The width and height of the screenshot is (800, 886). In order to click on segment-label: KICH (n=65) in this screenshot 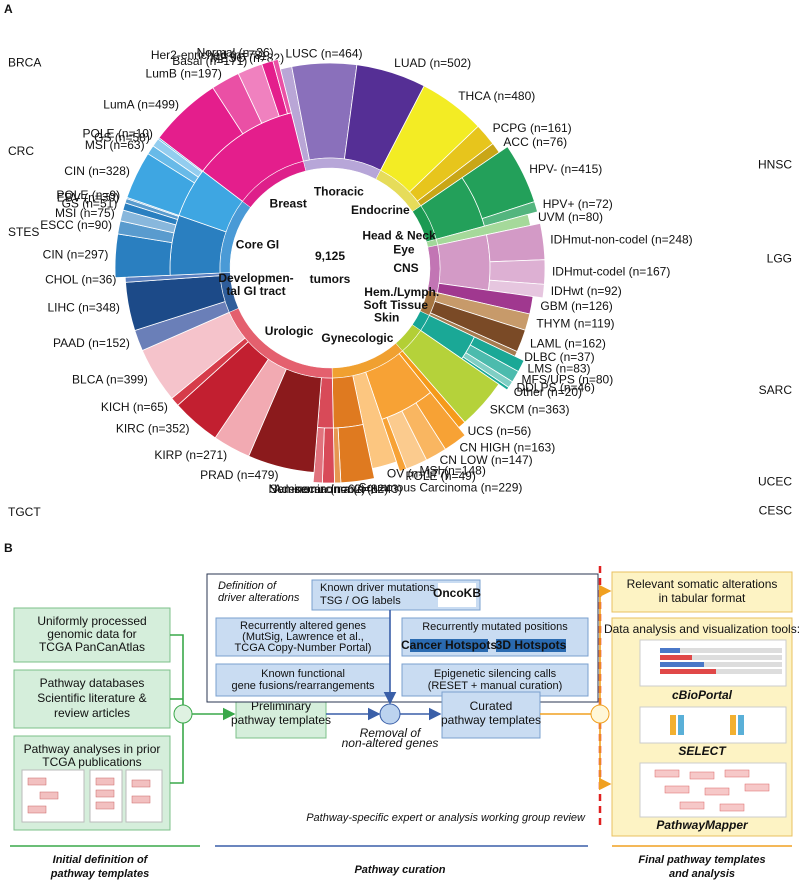, I will do `click(134, 407)`.